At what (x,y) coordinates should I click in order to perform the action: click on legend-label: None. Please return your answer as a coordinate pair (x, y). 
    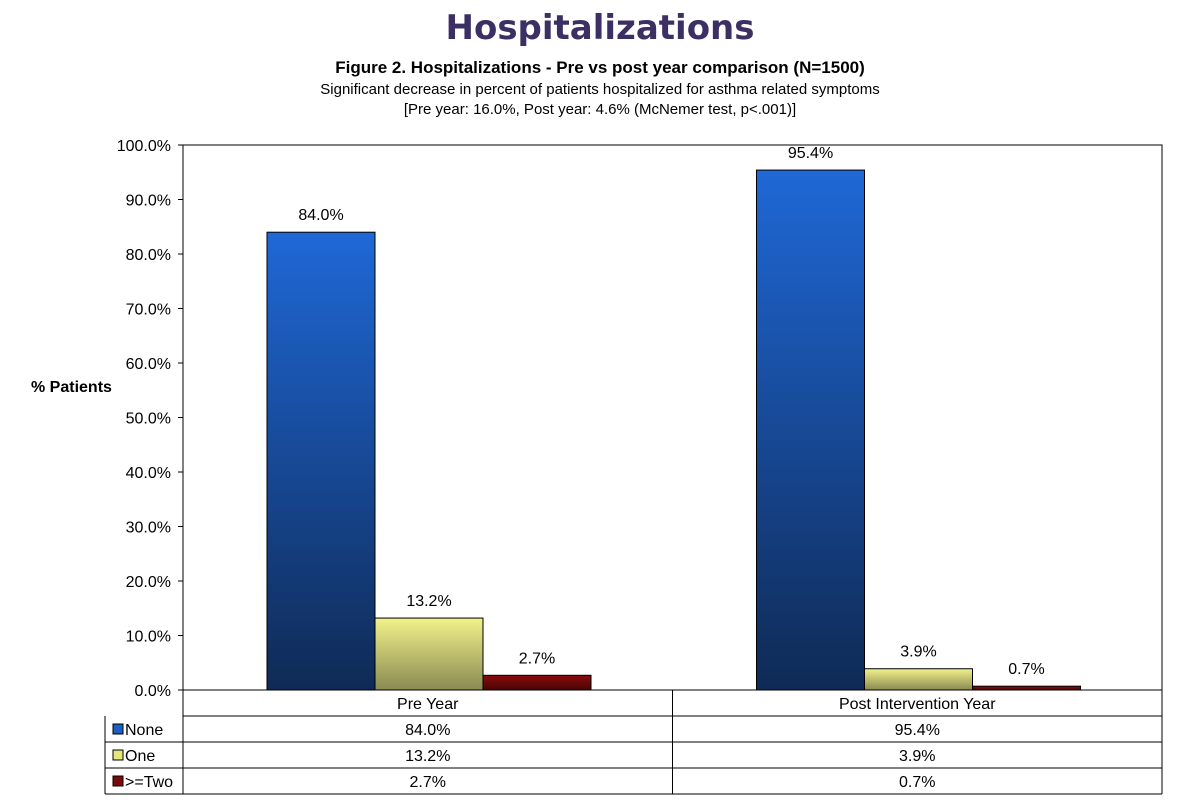
    Looking at the image, I should click on (144, 730).